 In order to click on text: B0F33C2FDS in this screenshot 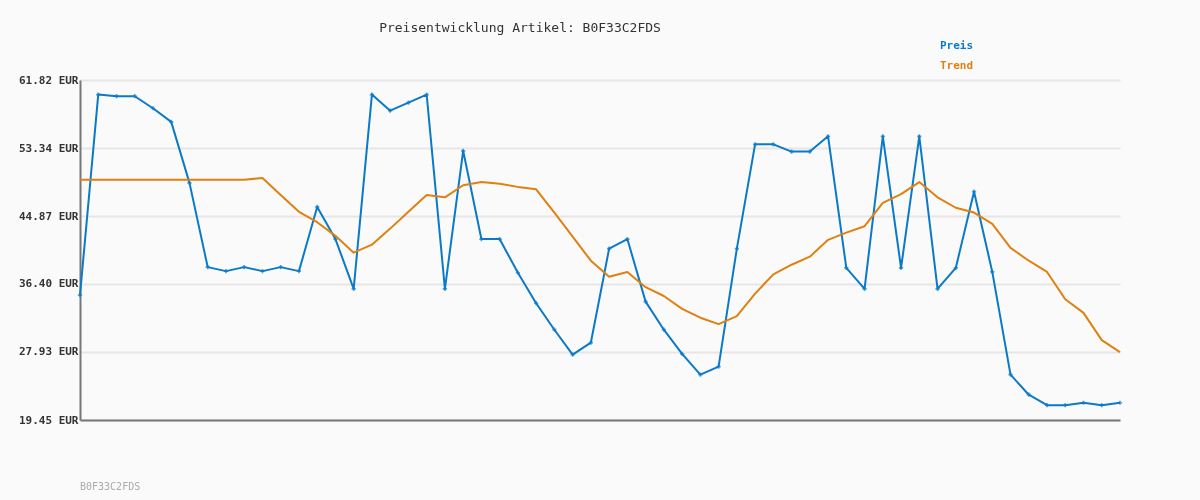, I will do `click(110, 486)`.